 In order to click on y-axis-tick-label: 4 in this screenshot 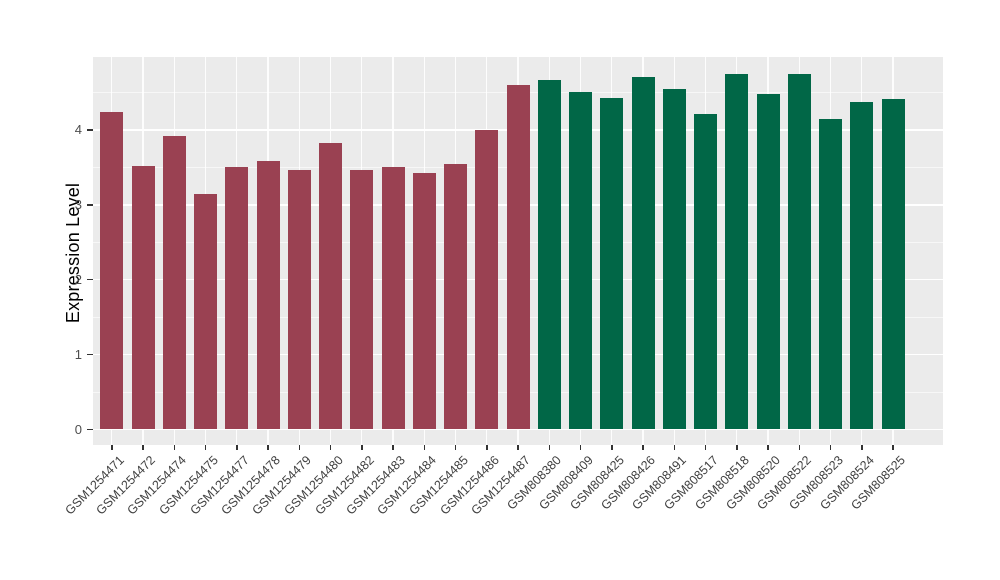, I will do `click(78, 130)`.